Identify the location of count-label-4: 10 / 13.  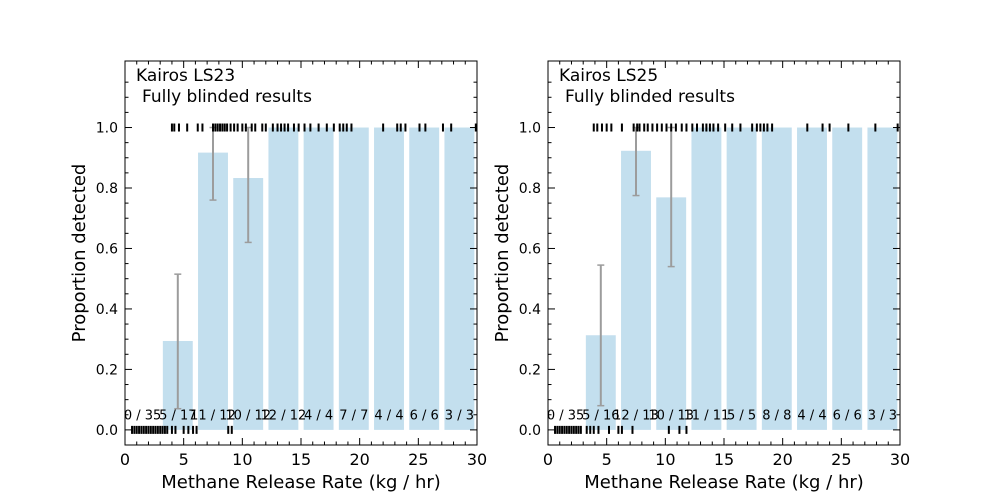
(671, 415).